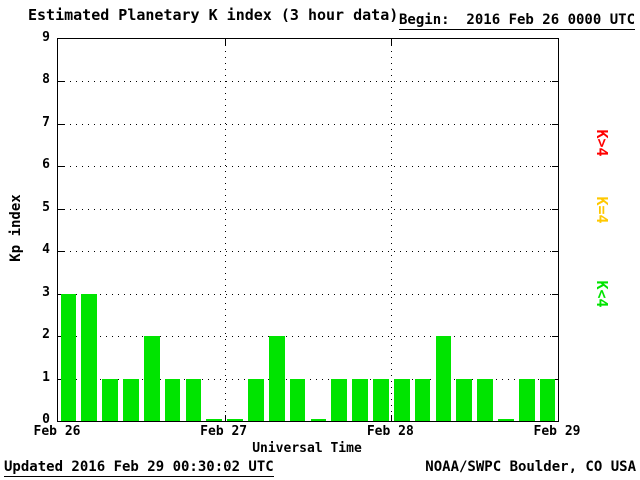  I want to click on y-tick-label: 8, so click(46, 80).